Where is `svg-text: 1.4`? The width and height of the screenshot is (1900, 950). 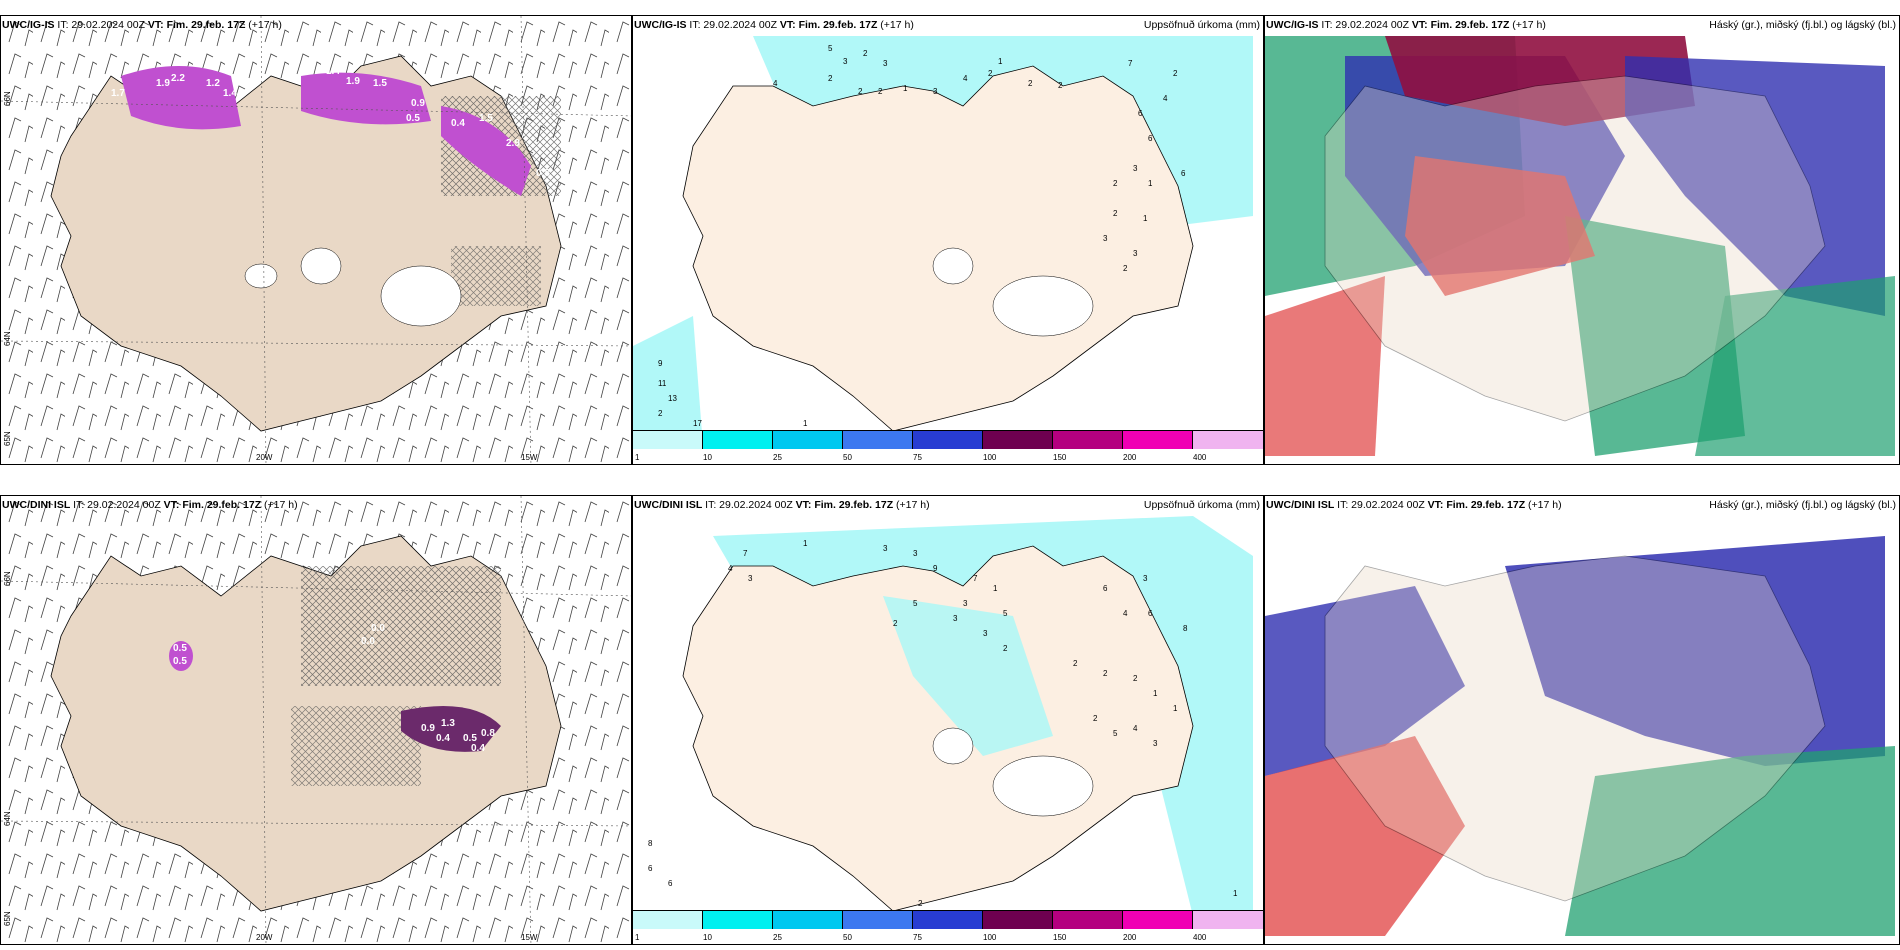 svg-text: 1.4 is located at coordinates (230, 93).